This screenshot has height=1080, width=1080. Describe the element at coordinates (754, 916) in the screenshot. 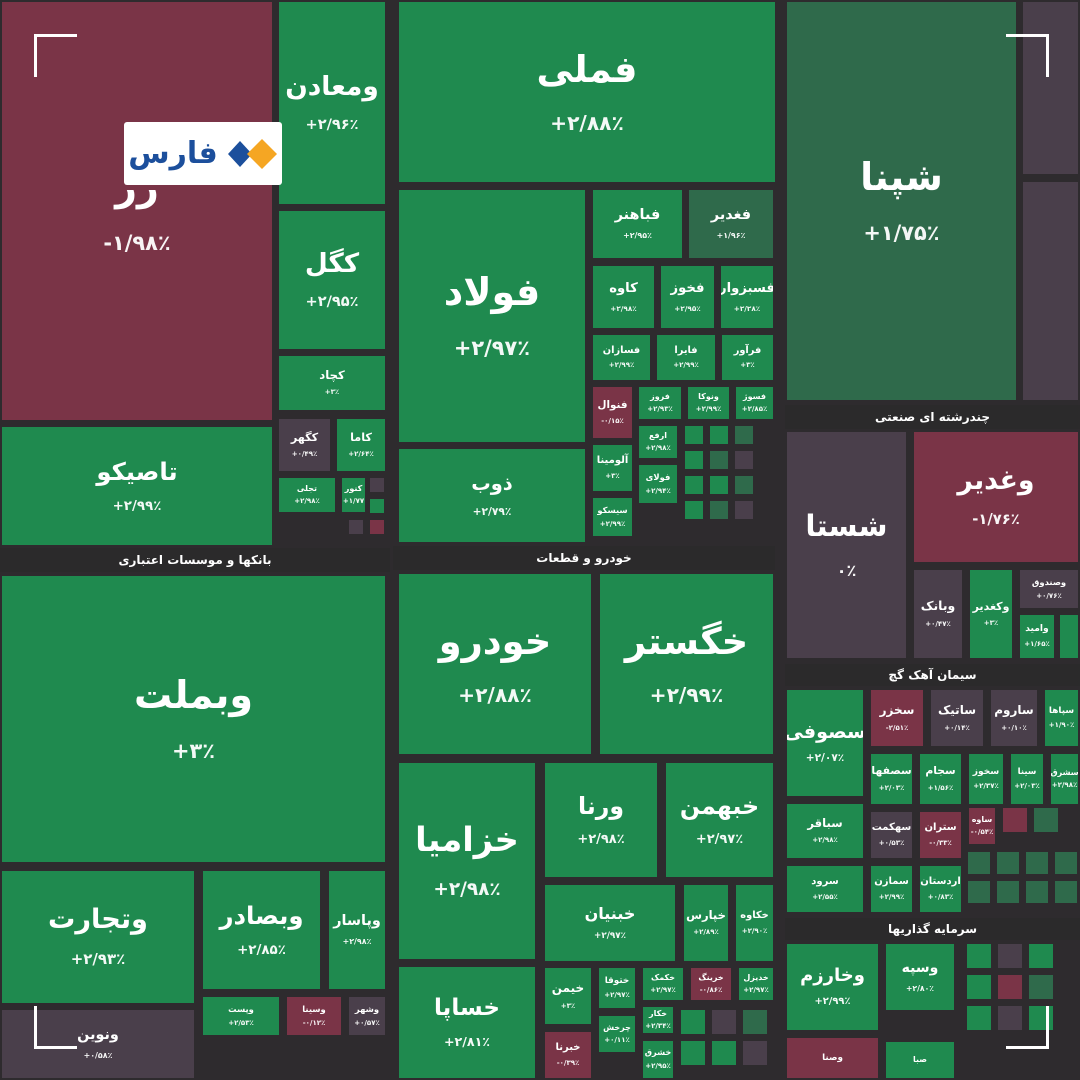

I see `stock-symbol: خکاوه` at that location.